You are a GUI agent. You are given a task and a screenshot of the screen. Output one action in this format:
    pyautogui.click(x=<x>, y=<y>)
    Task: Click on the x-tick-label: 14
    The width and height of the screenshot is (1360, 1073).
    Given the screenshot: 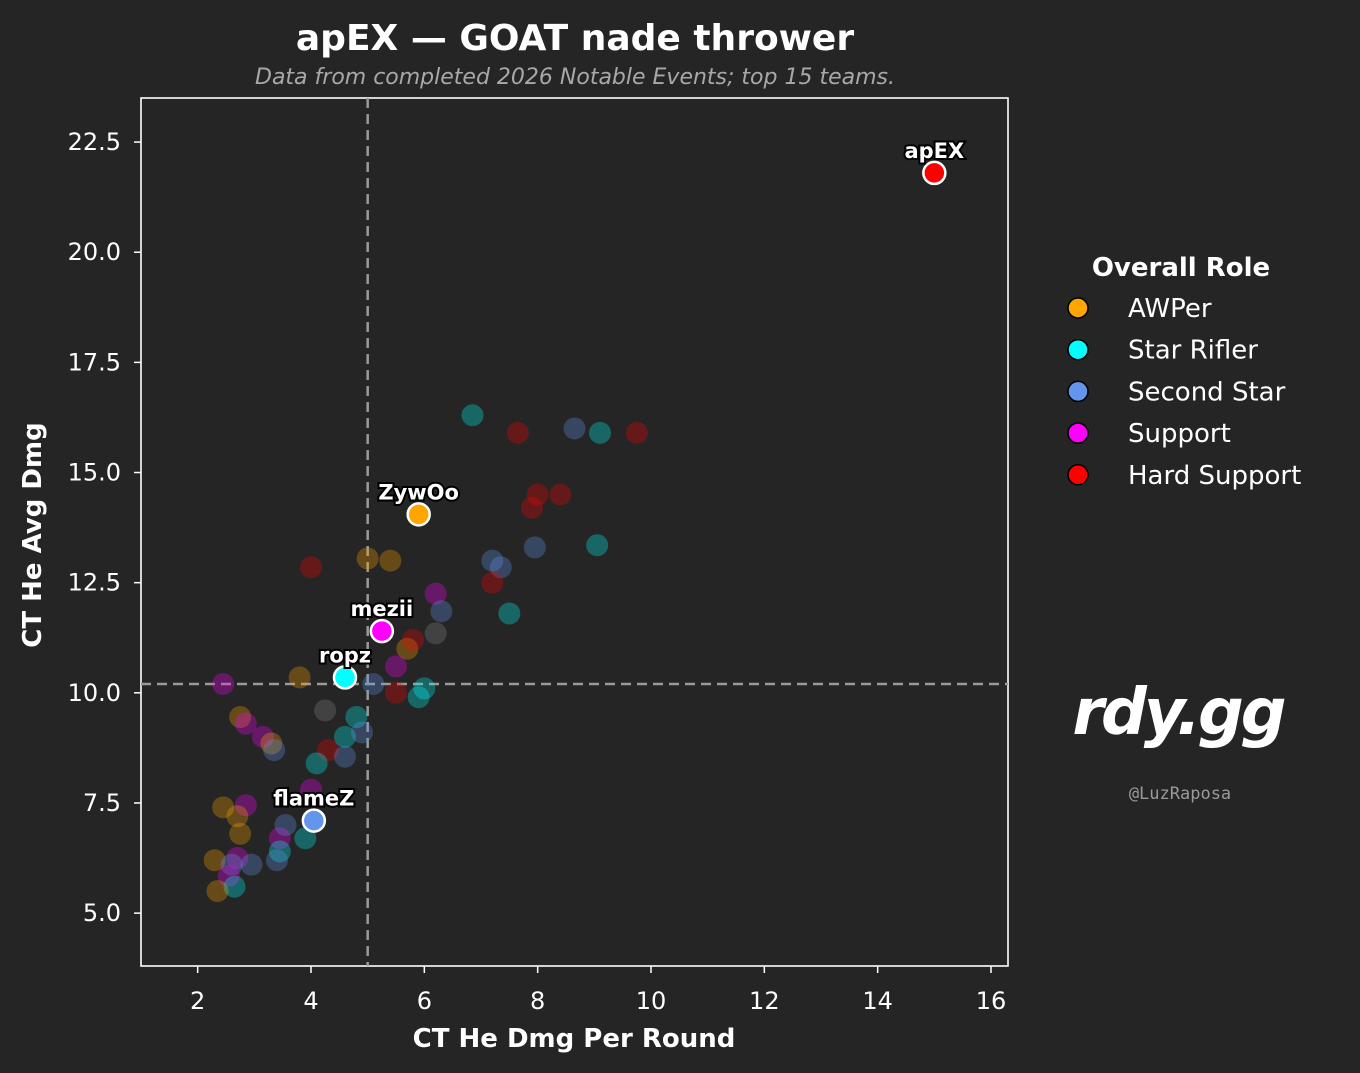 What is the action you would take?
    pyautogui.click(x=877, y=1001)
    